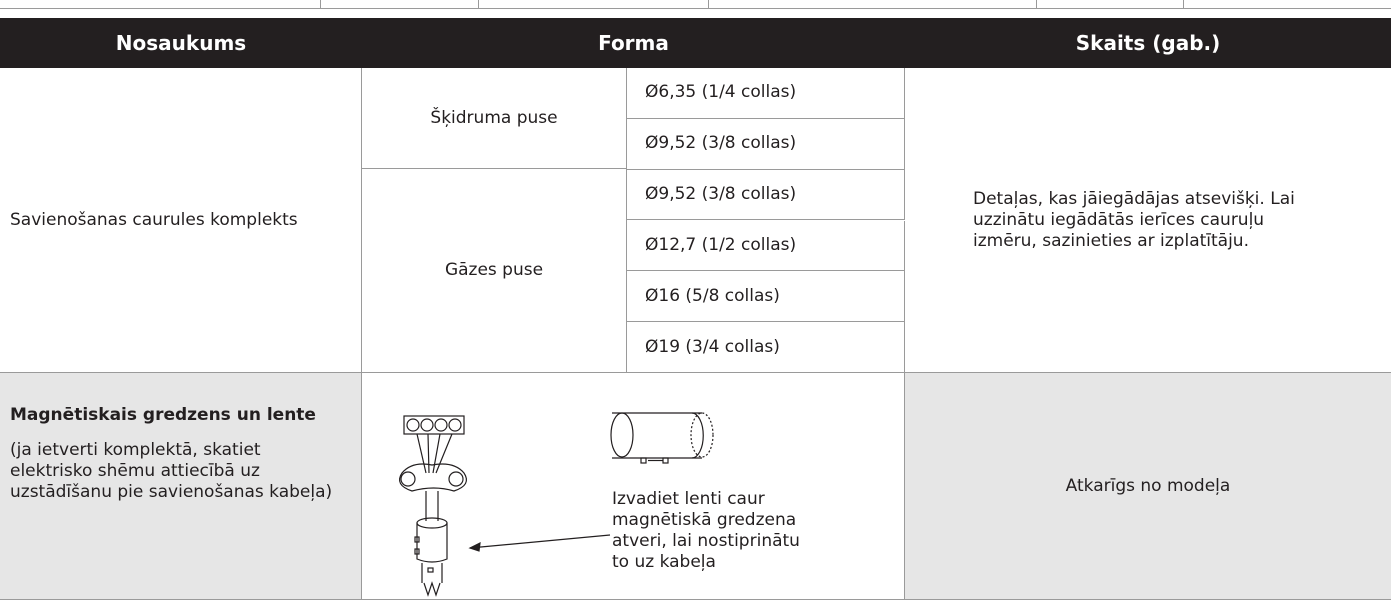 The image size is (1391, 600). I want to click on side-cell: Šķidruma puse, so click(494, 118).